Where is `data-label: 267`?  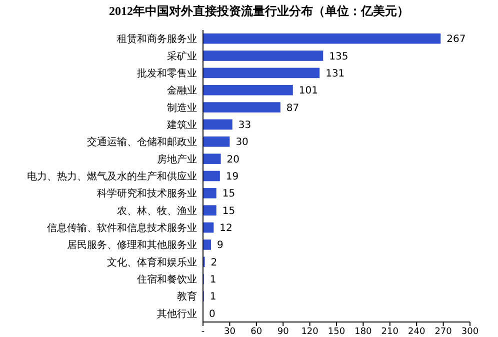 data-label: 267 is located at coordinates (456, 40).